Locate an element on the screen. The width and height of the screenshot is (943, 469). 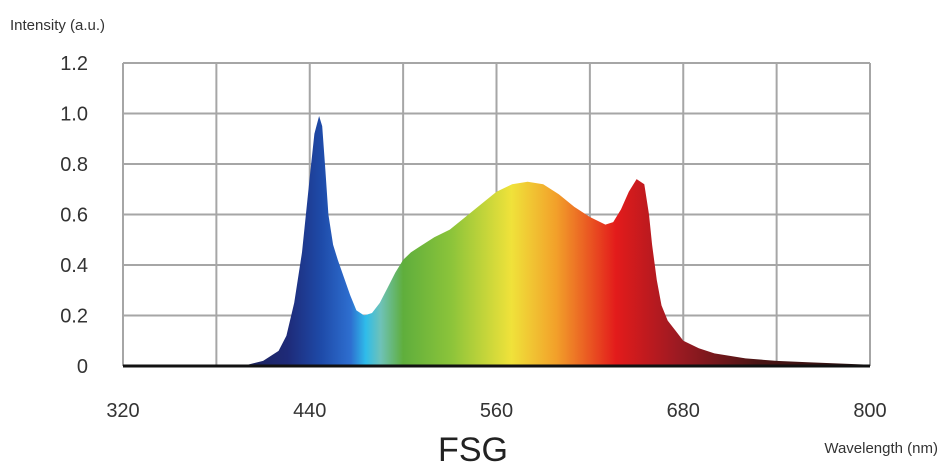
y-tick-label: 1.2 is located at coordinates (74, 64).